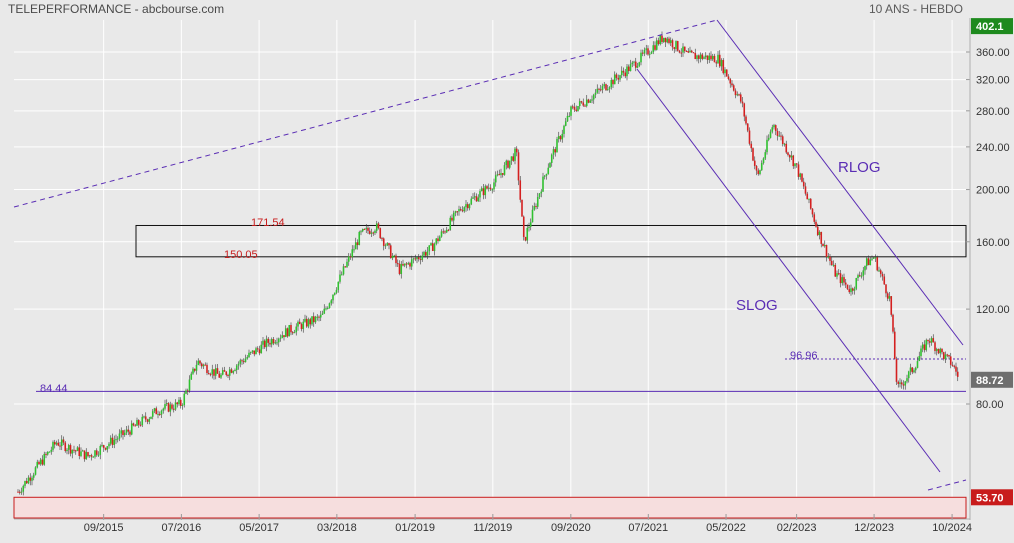  I want to click on y-tick-label: 280.00, so click(993, 112).